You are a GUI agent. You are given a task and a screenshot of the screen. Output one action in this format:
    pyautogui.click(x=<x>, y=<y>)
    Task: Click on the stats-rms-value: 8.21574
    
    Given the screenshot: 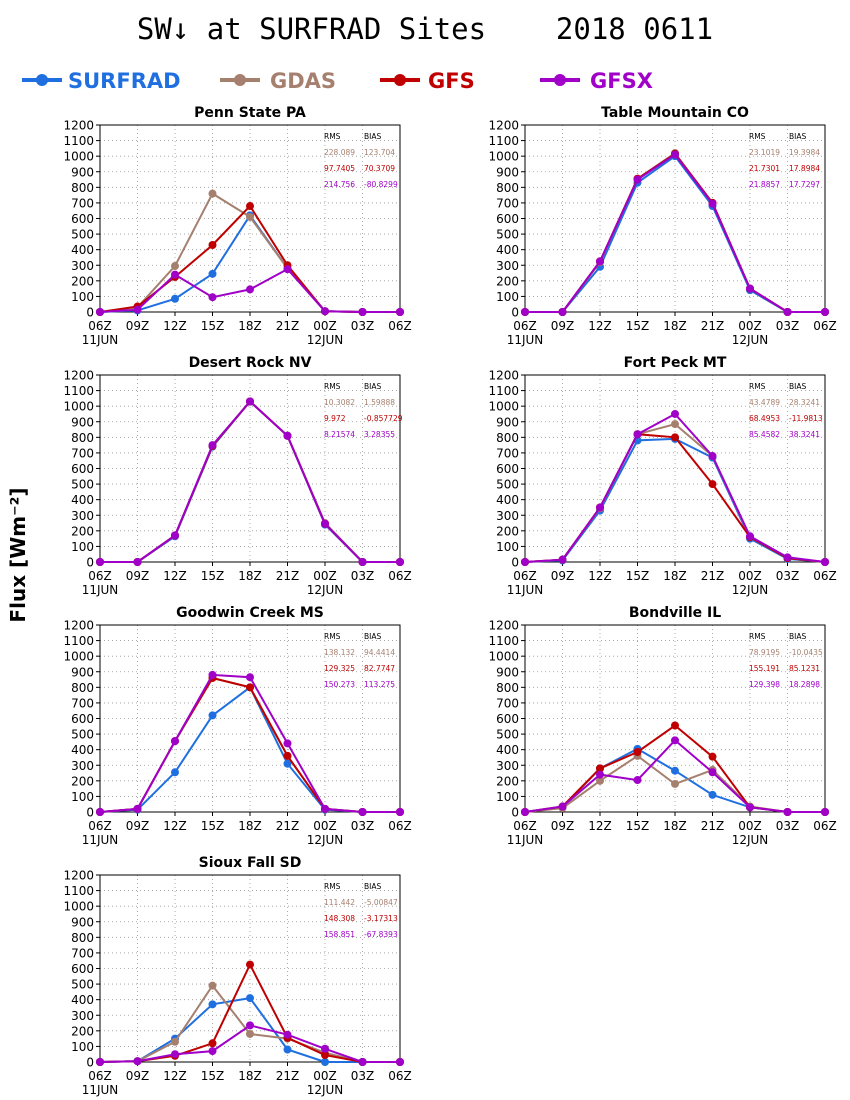 What is the action you would take?
    pyautogui.click(x=339, y=434)
    